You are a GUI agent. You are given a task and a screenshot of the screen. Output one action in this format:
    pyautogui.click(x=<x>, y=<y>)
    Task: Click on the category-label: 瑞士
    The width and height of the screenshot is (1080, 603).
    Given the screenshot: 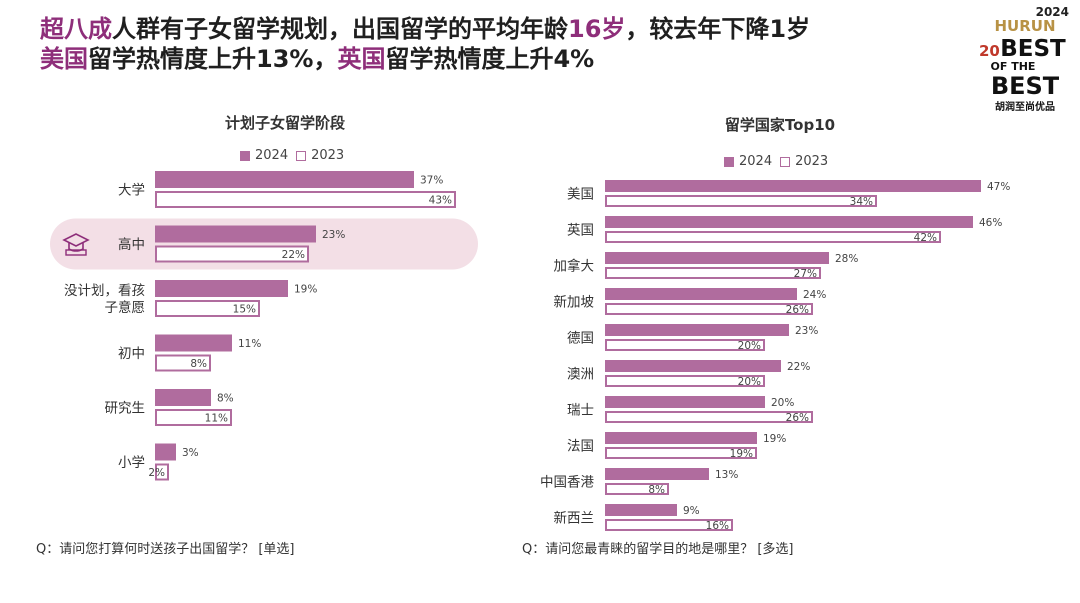 What is the action you would take?
    pyautogui.click(x=580, y=411)
    